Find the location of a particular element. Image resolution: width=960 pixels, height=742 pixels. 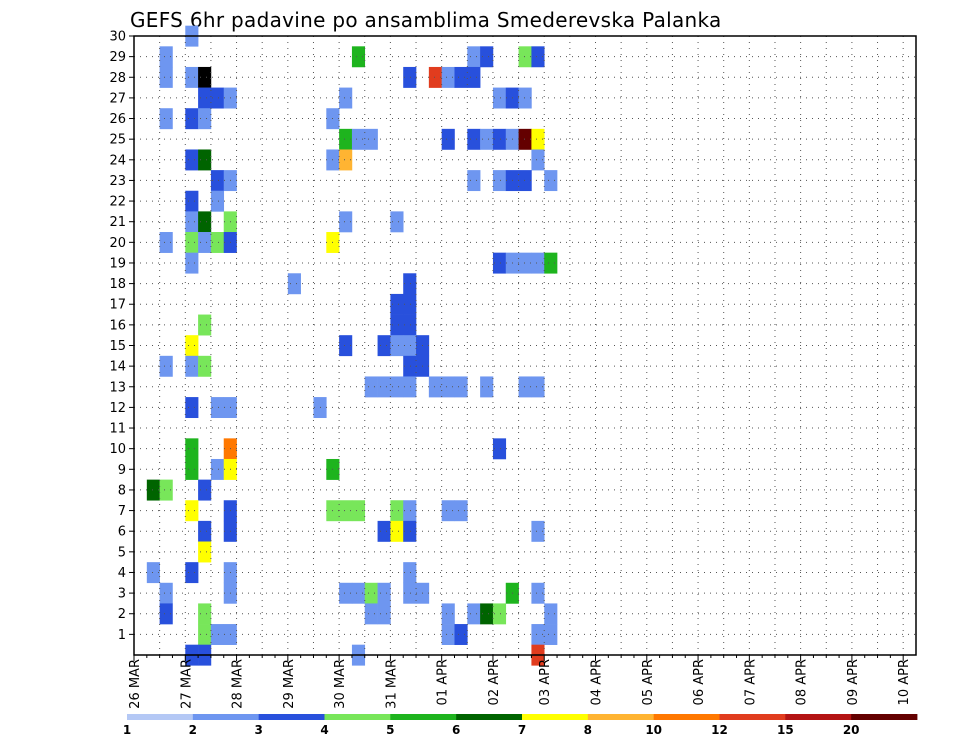

y-tick-label: 6 is located at coordinates (122, 532).